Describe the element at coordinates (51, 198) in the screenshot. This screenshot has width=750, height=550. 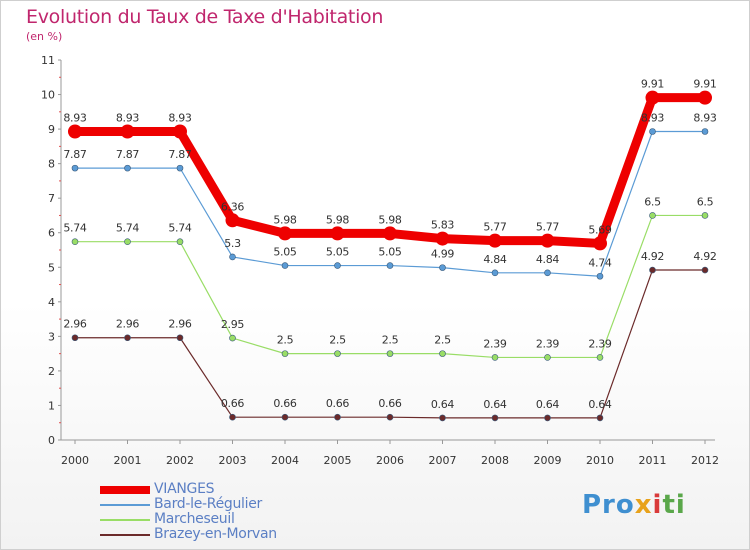
I see `y-tick-label: 7` at that location.